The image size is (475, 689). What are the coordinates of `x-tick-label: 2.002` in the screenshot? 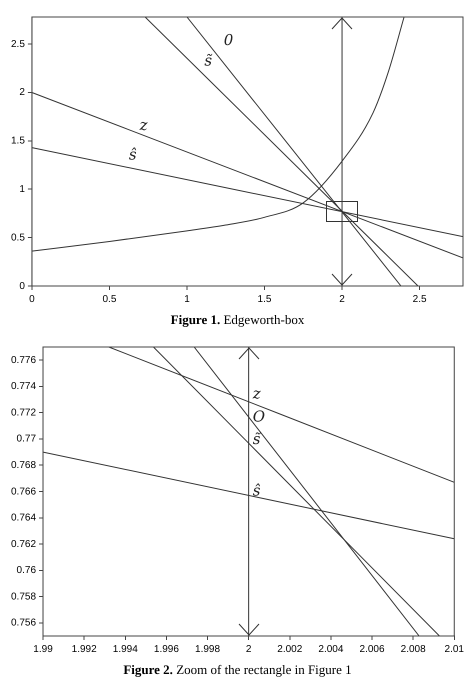 It's located at (290, 649).